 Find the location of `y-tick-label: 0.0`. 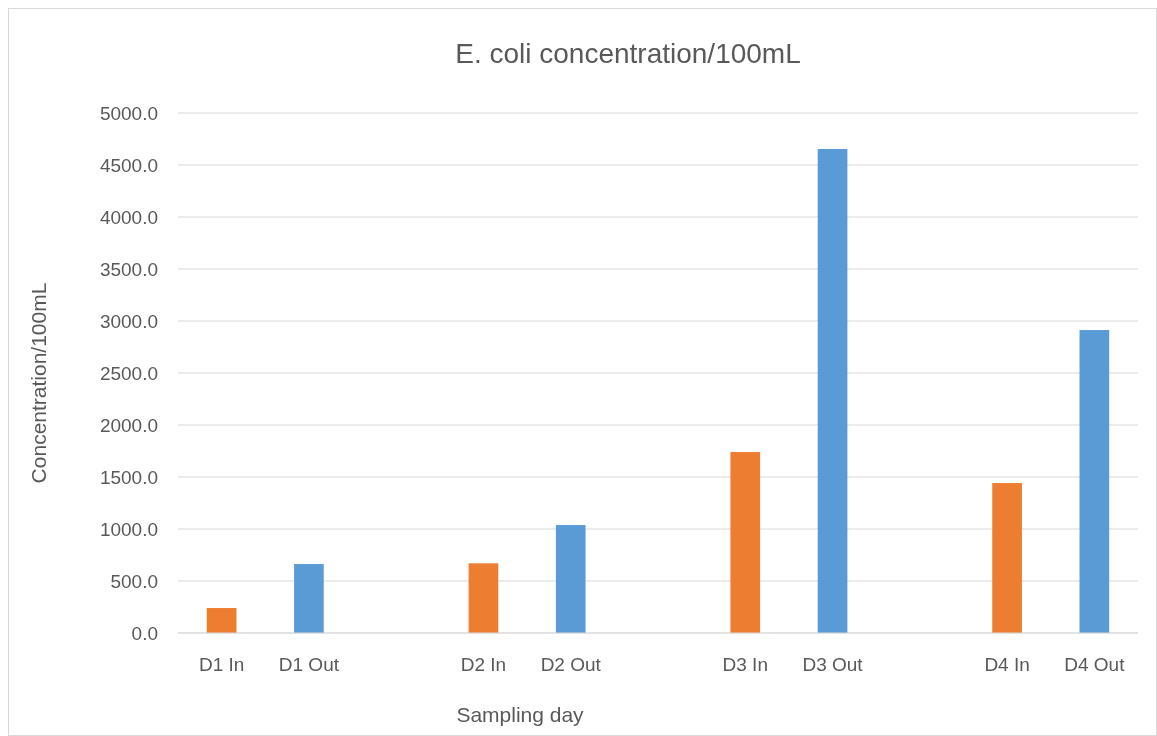

y-tick-label: 0.0 is located at coordinates (144, 633).